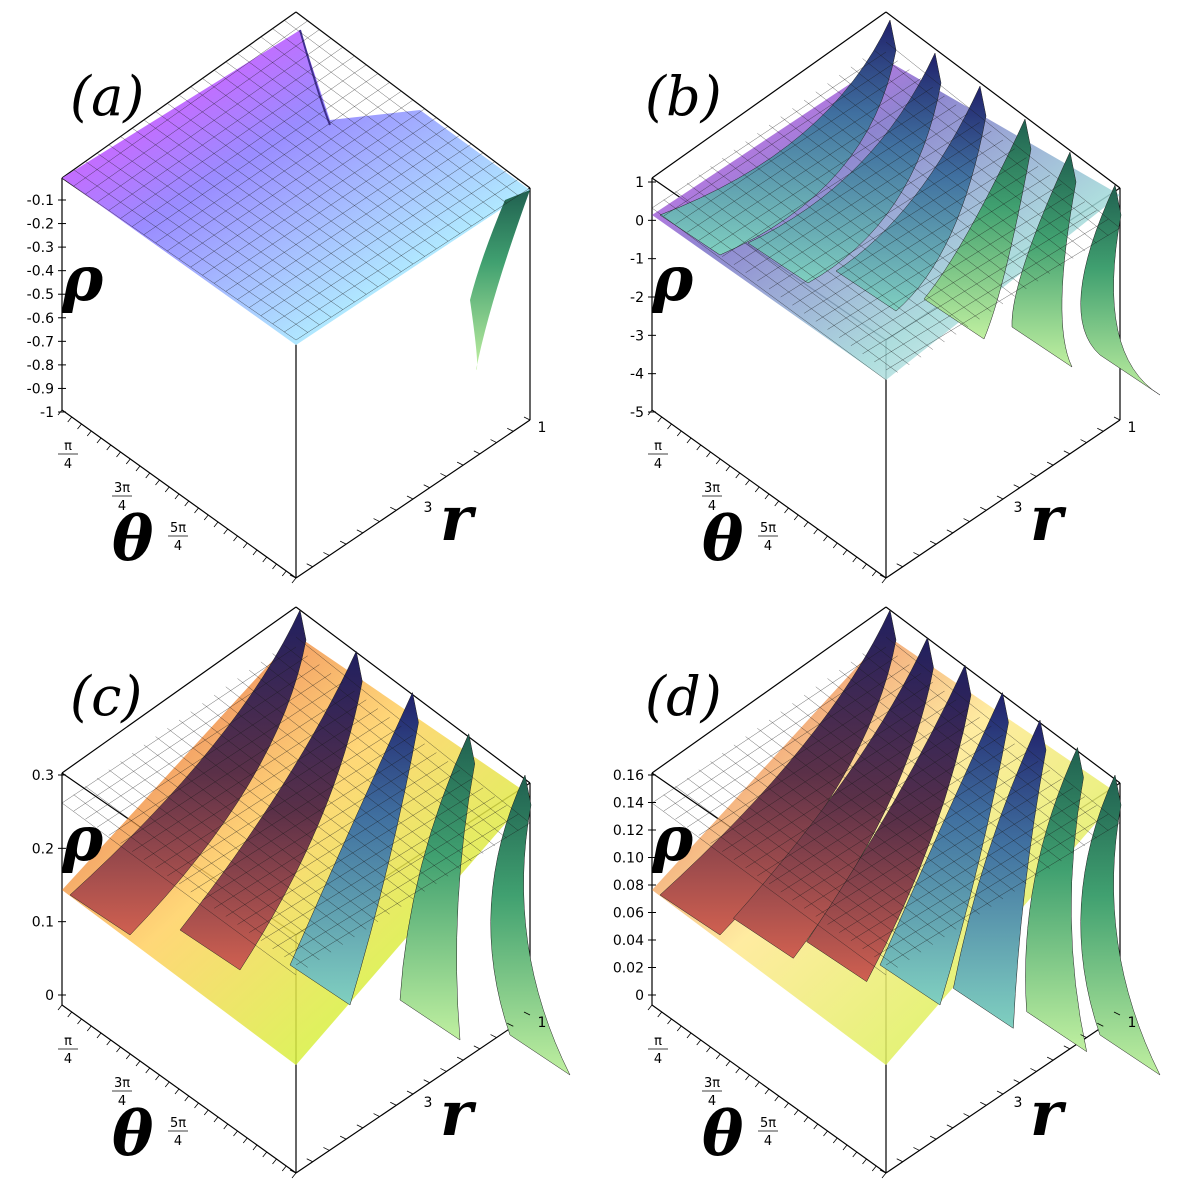 The width and height of the screenshot is (1181, 1181). Describe the element at coordinates (628, 831) in the screenshot. I see `z-tick-label: 0.12` at that location.